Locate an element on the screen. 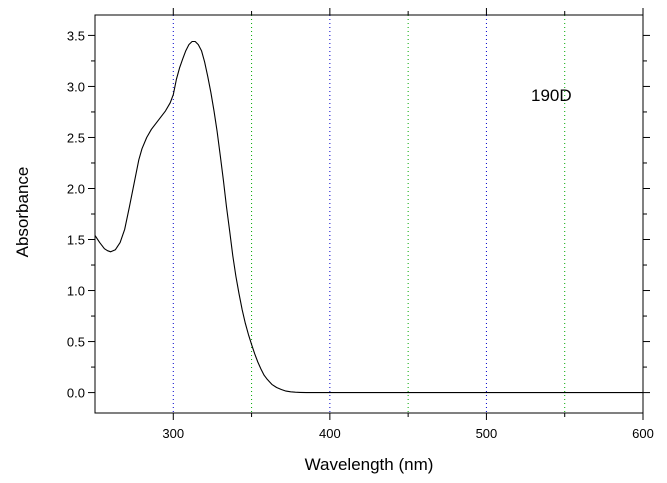  x-tick-label-500: 500 is located at coordinates (487, 433).